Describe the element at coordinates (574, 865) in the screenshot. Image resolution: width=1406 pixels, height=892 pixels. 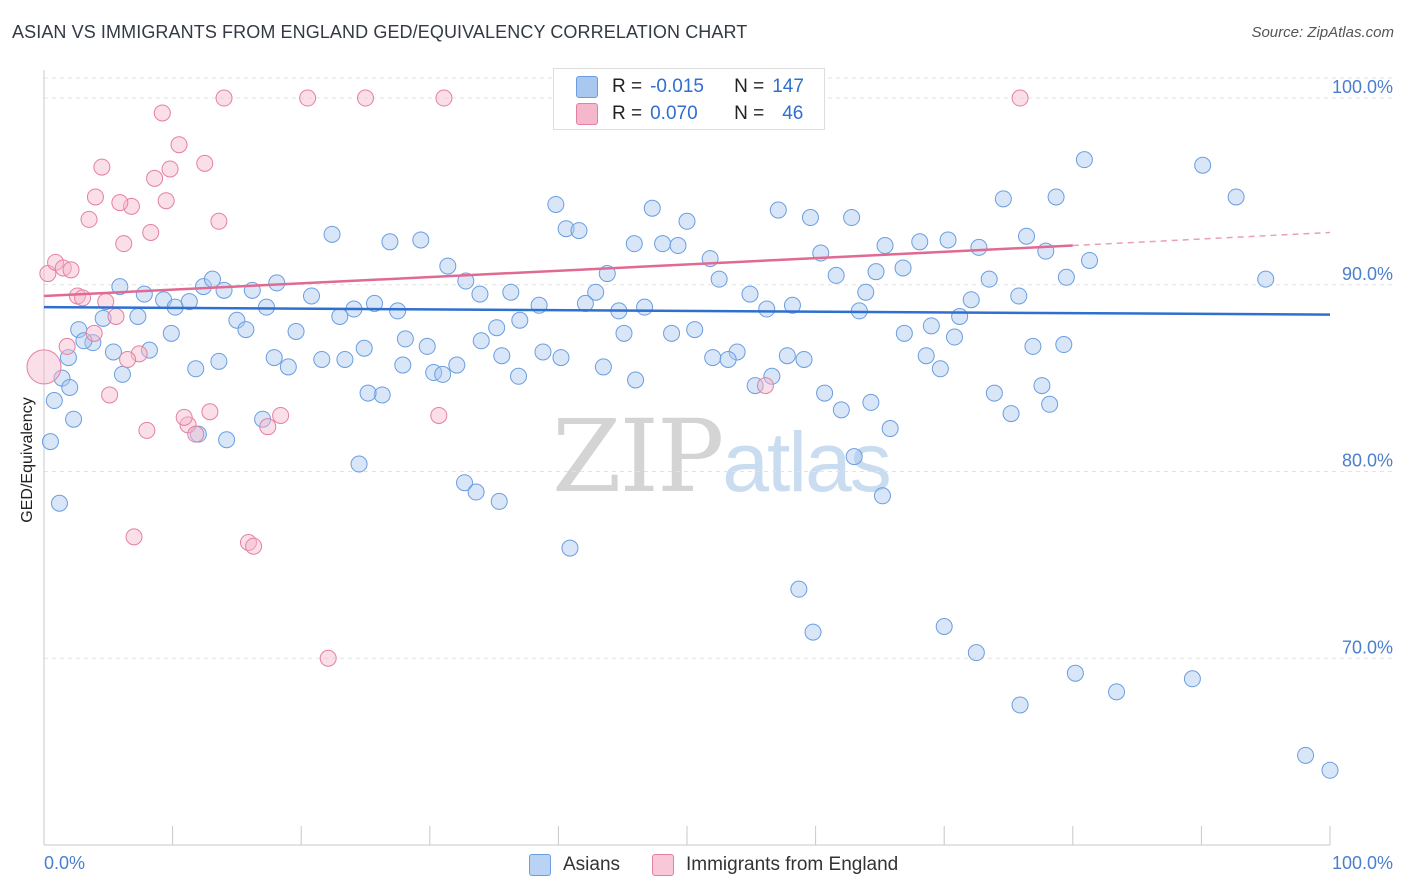
I see `bottom-legend-asians: Asians` at that location.